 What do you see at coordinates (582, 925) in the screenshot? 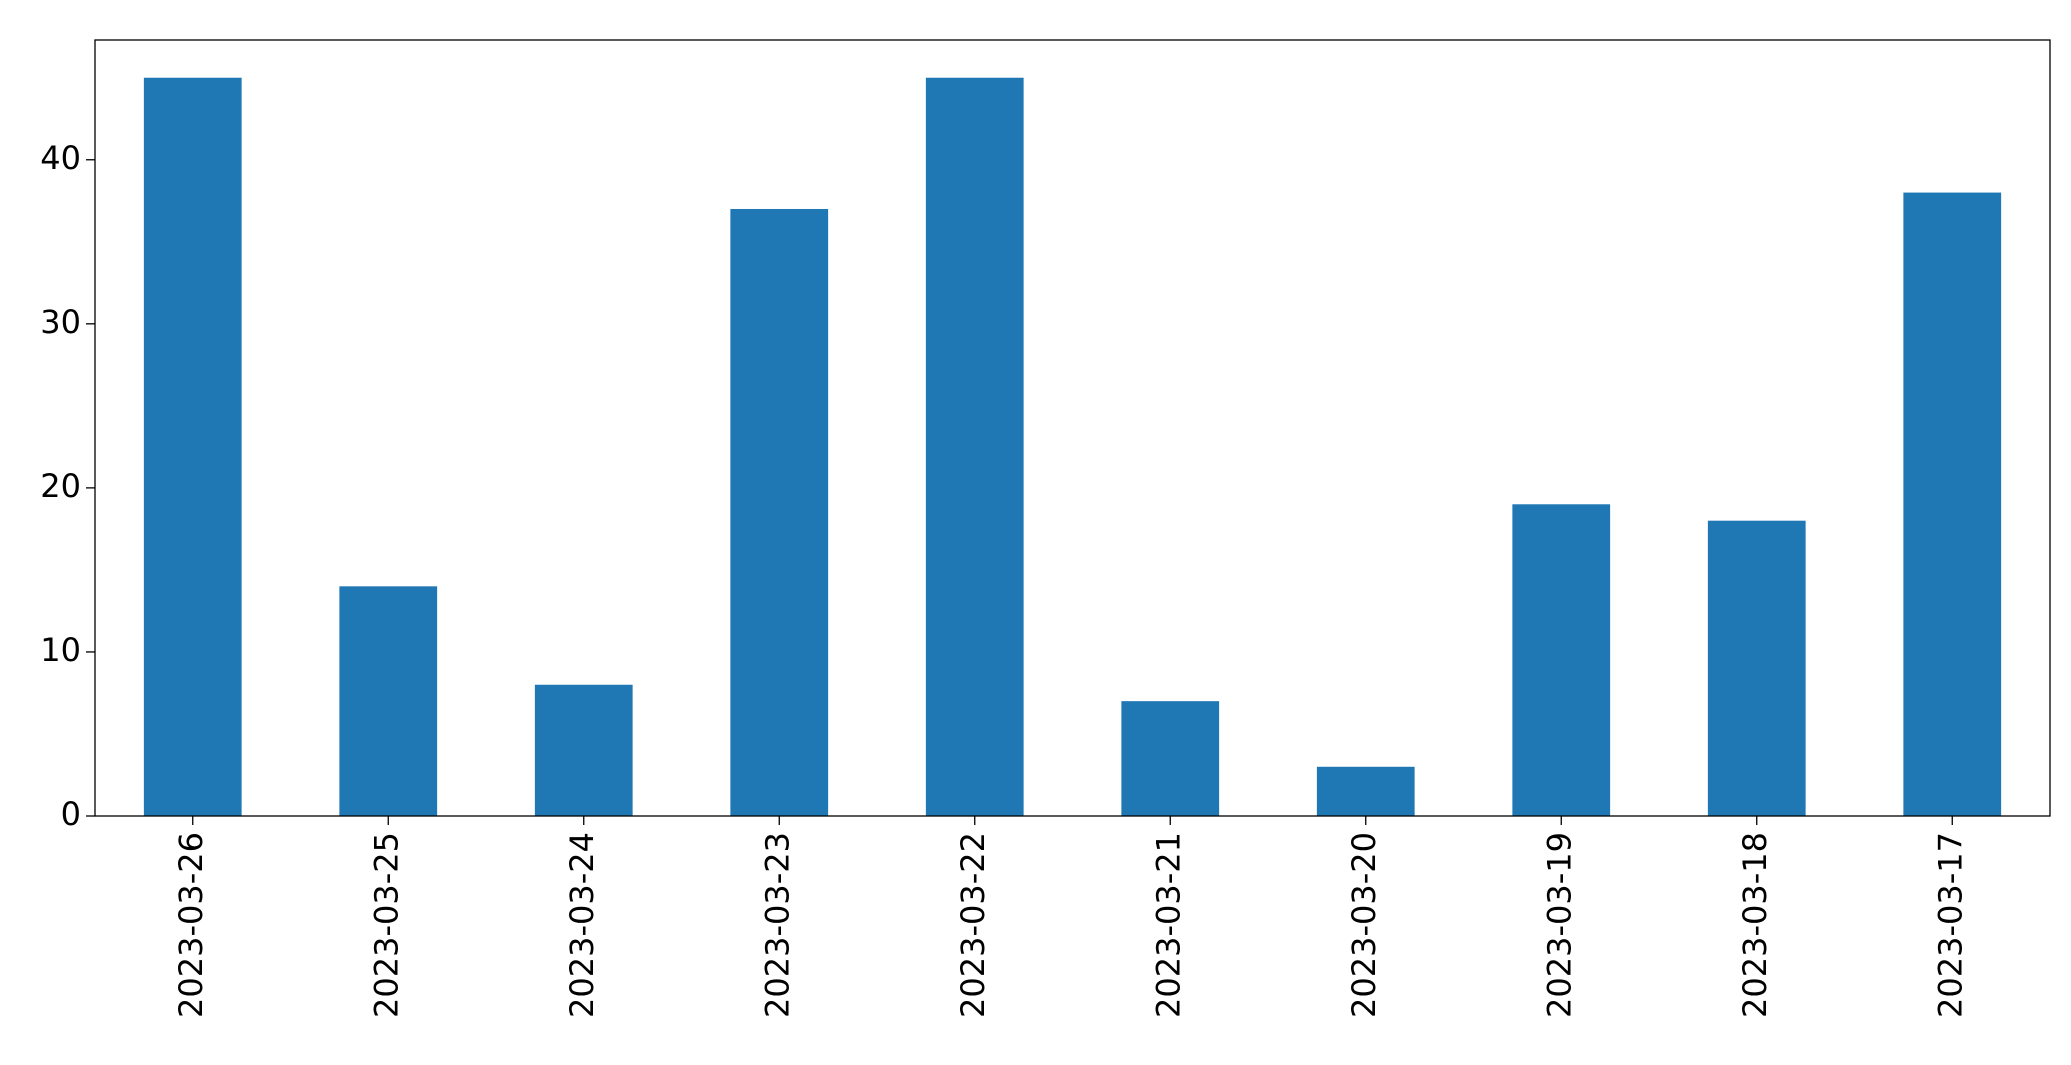
I see `x-tick-label: 2023-03-24` at bounding box center [582, 925].